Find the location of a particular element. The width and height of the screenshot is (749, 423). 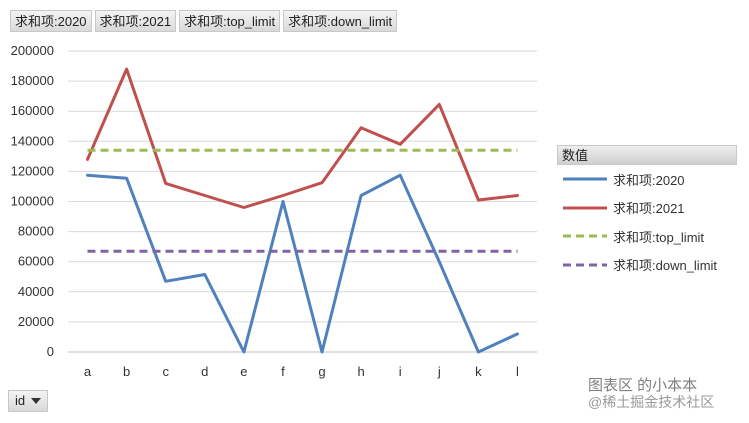

y-tick-label: 200000 is located at coordinates (32, 50).